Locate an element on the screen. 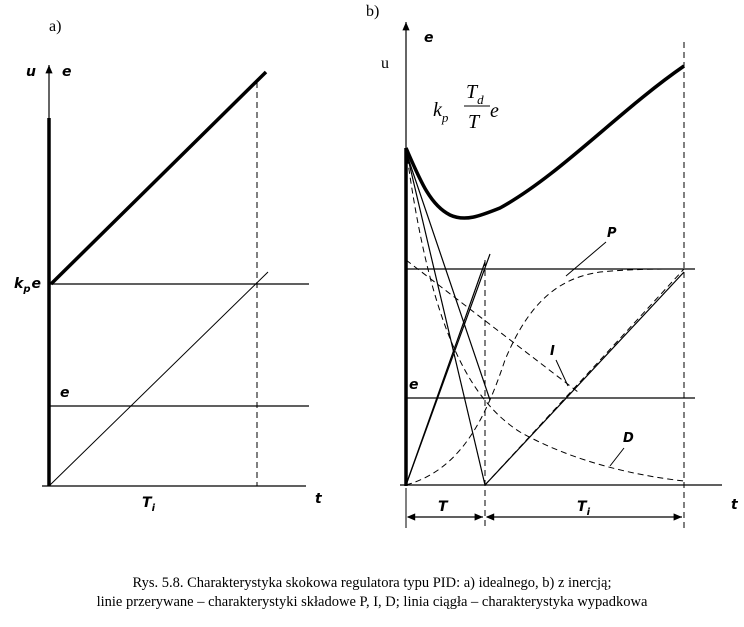  panel-b-i-dashed-ramp is located at coordinates (584, 377).